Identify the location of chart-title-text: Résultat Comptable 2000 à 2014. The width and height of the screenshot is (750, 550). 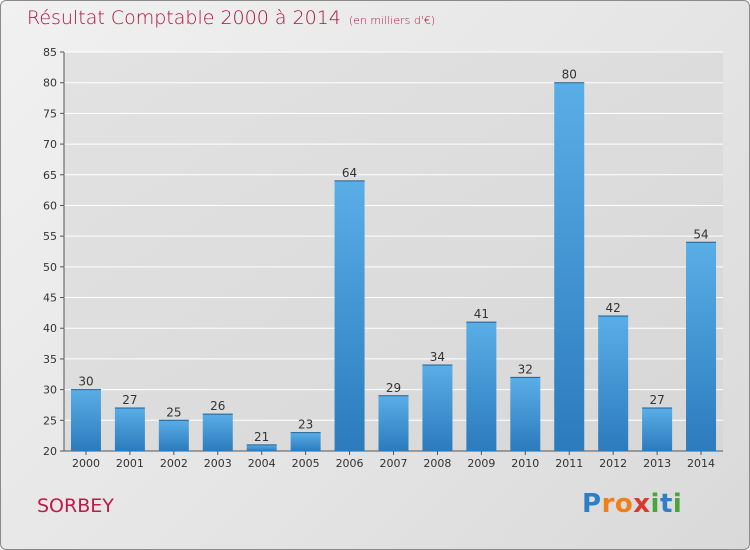
(184, 18).